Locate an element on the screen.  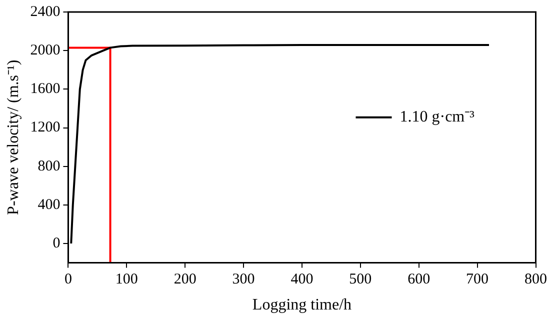
legend-label: 1.10 g·cm⁻³ is located at coordinates (437, 117).